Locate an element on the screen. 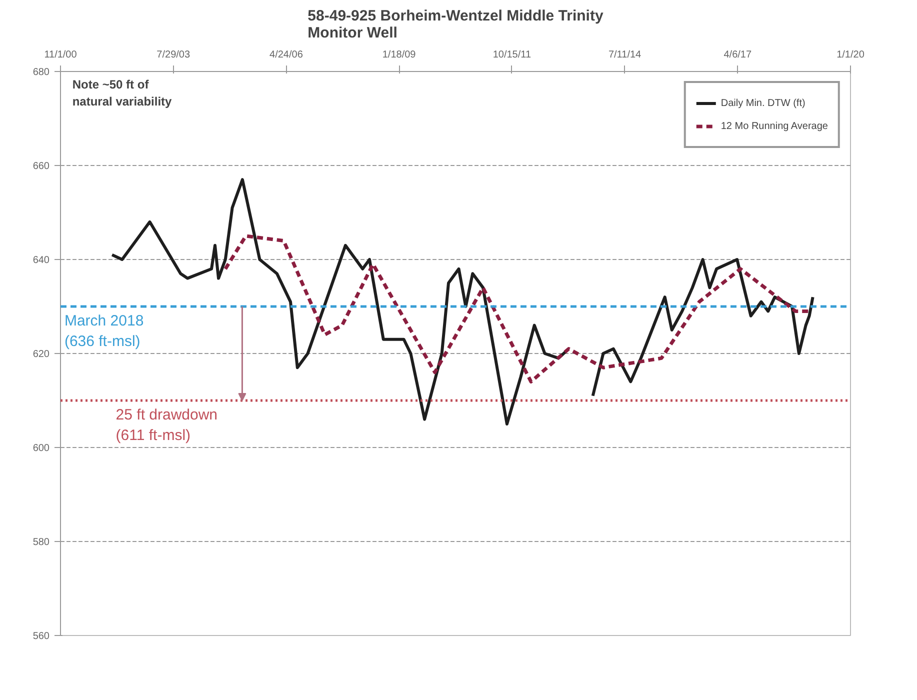 The width and height of the screenshot is (917, 700). ref-line-label: March 2018 (636 ft-msl) is located at coordinates (104, 331).